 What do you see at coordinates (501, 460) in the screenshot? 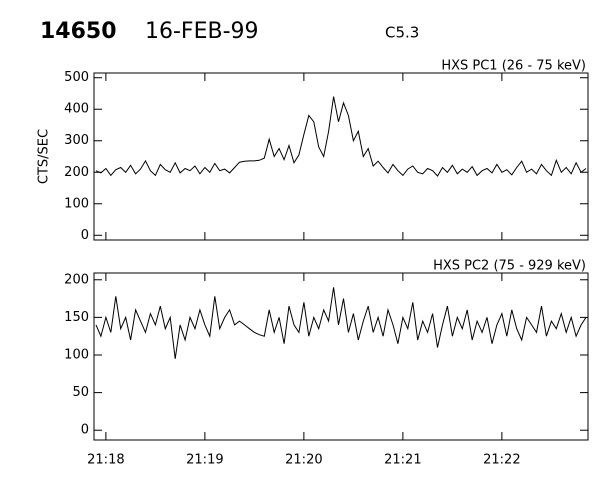
I see `x-tick-label: 21:22` at bounding box center [501, 460].